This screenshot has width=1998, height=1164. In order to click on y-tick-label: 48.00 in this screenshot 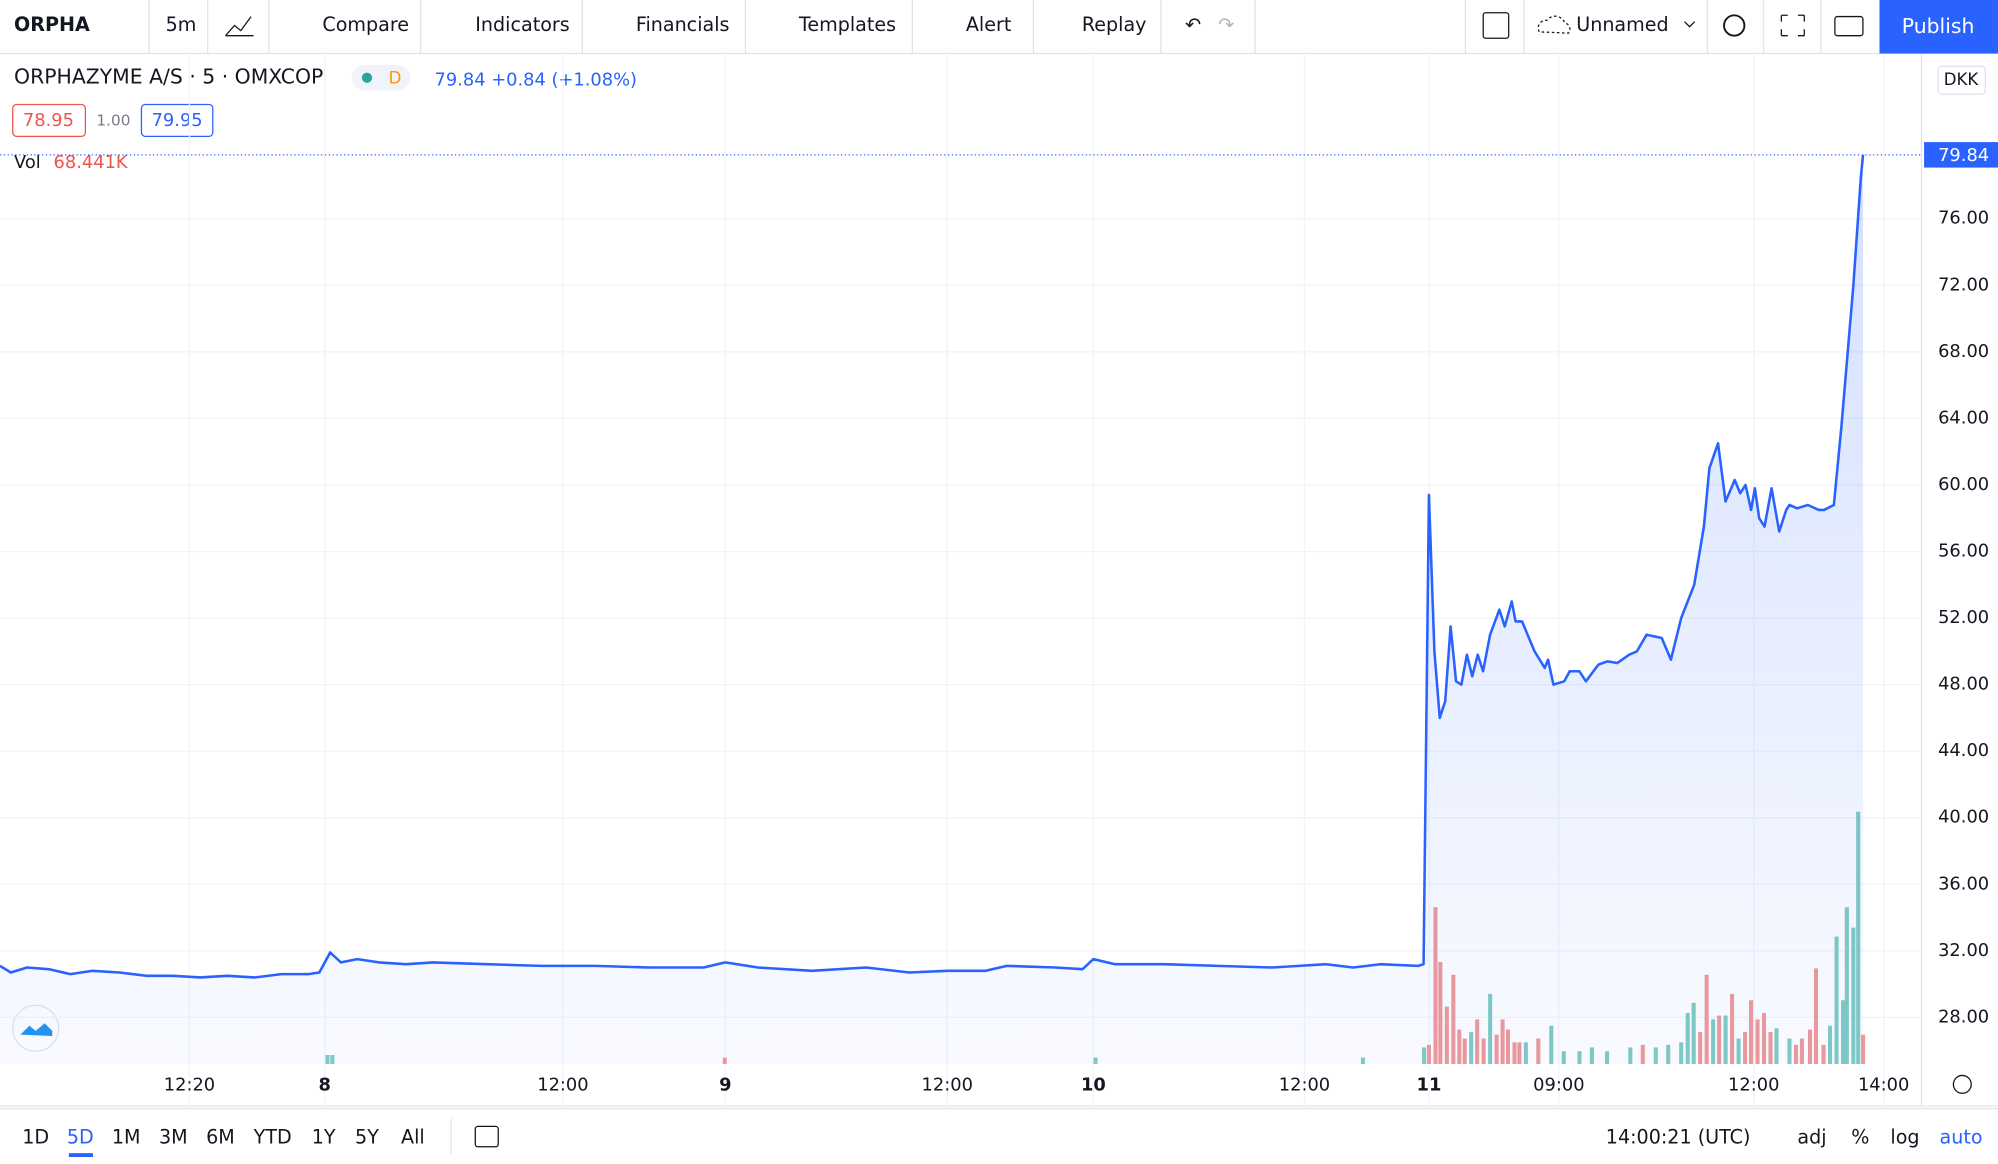, I will do `click(1963, 684)`.